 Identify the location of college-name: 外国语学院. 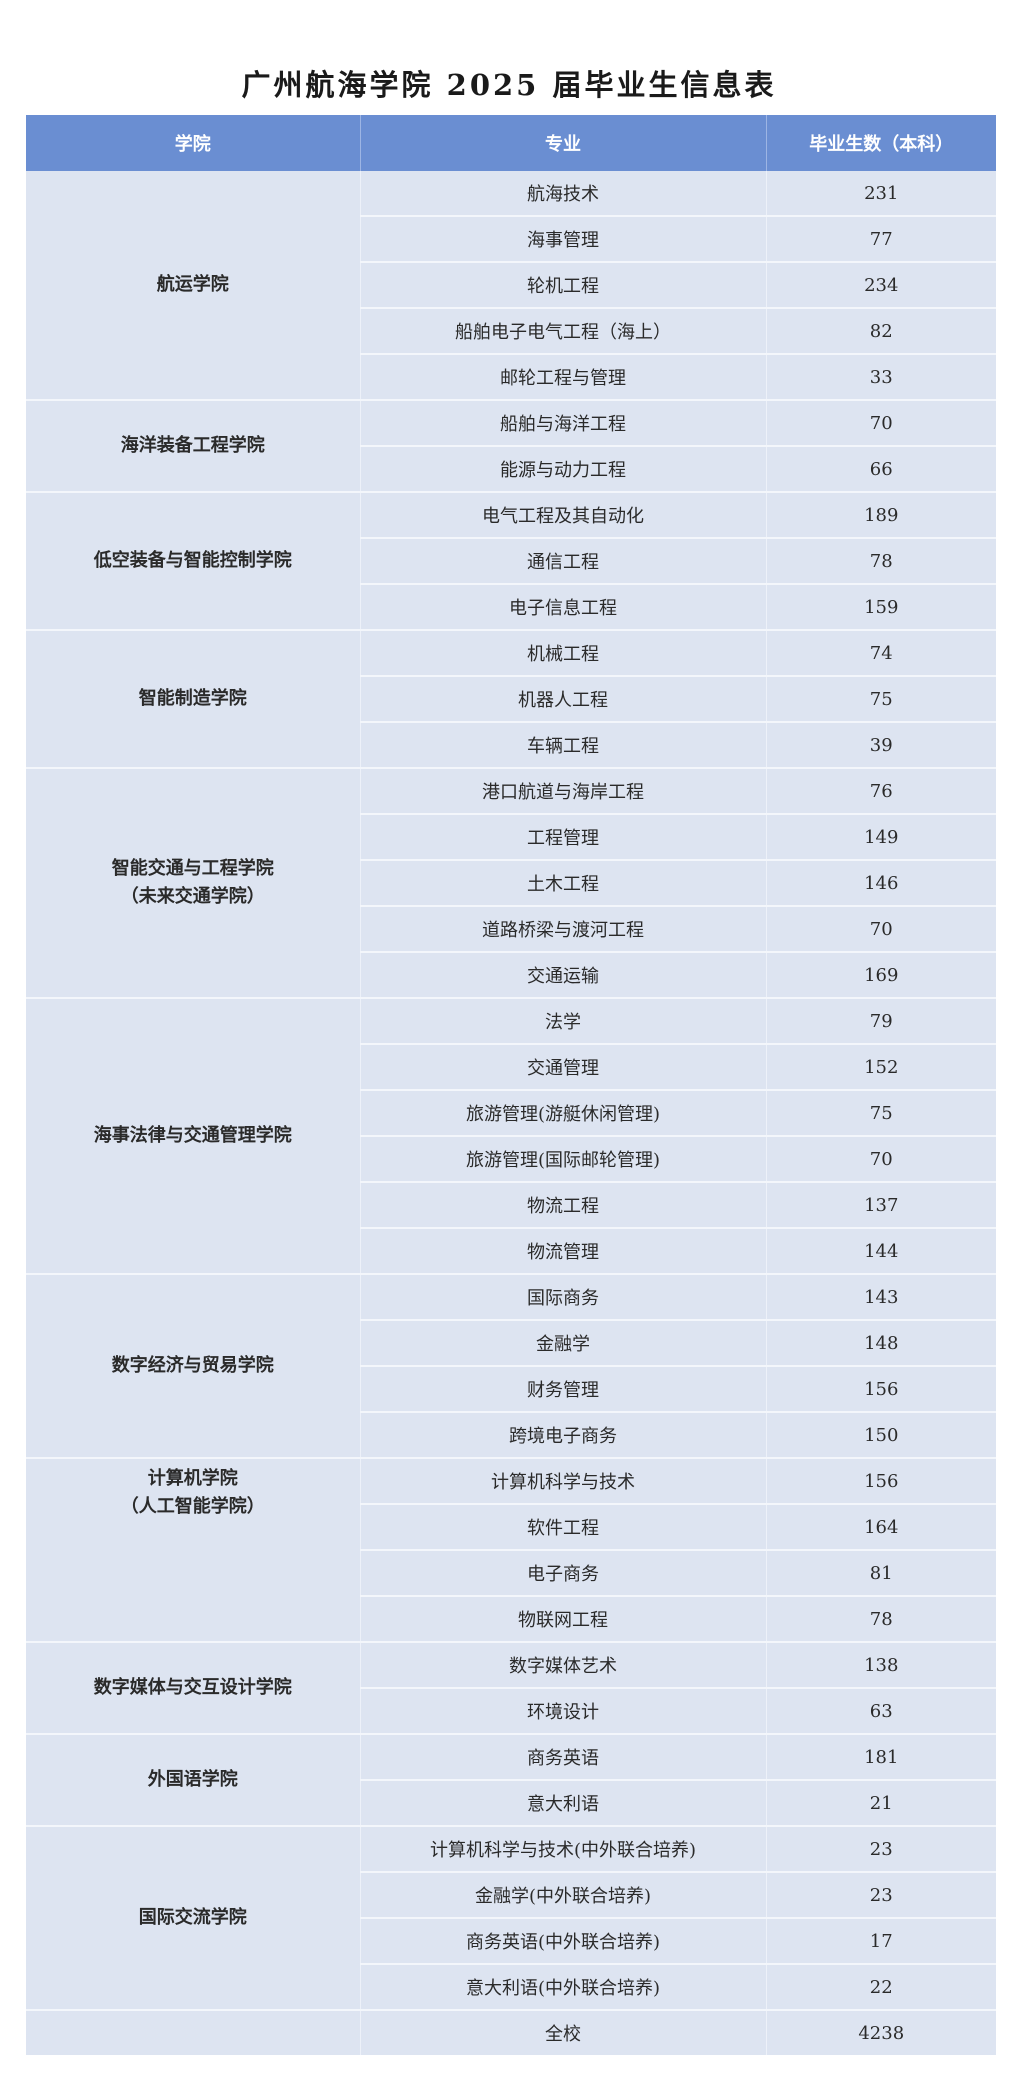
(192, 1779).